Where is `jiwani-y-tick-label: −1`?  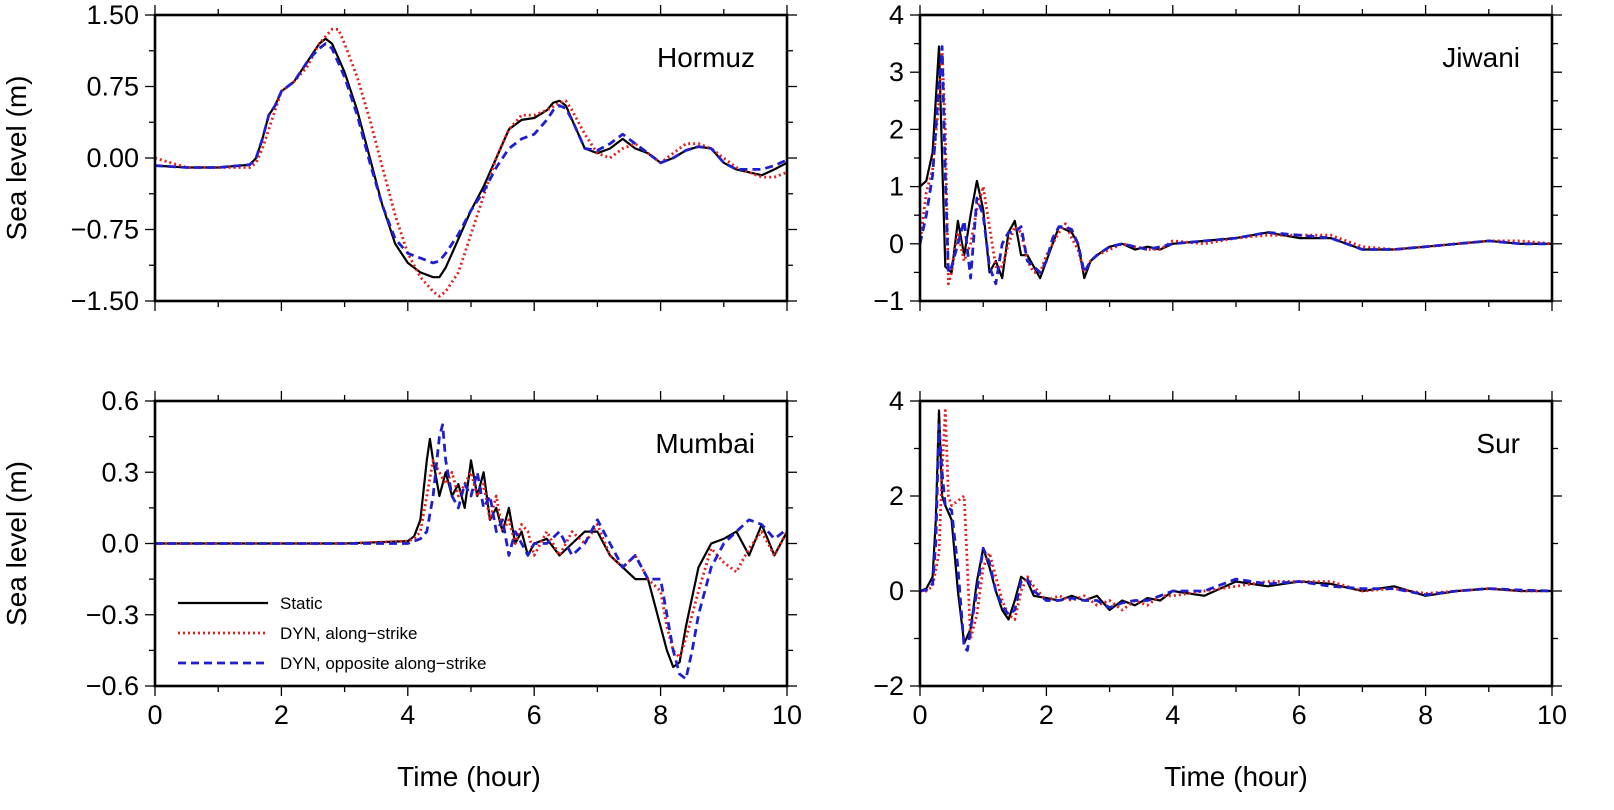 jiwani-y-tick-label: −1 is located at coordinates (888, 301).